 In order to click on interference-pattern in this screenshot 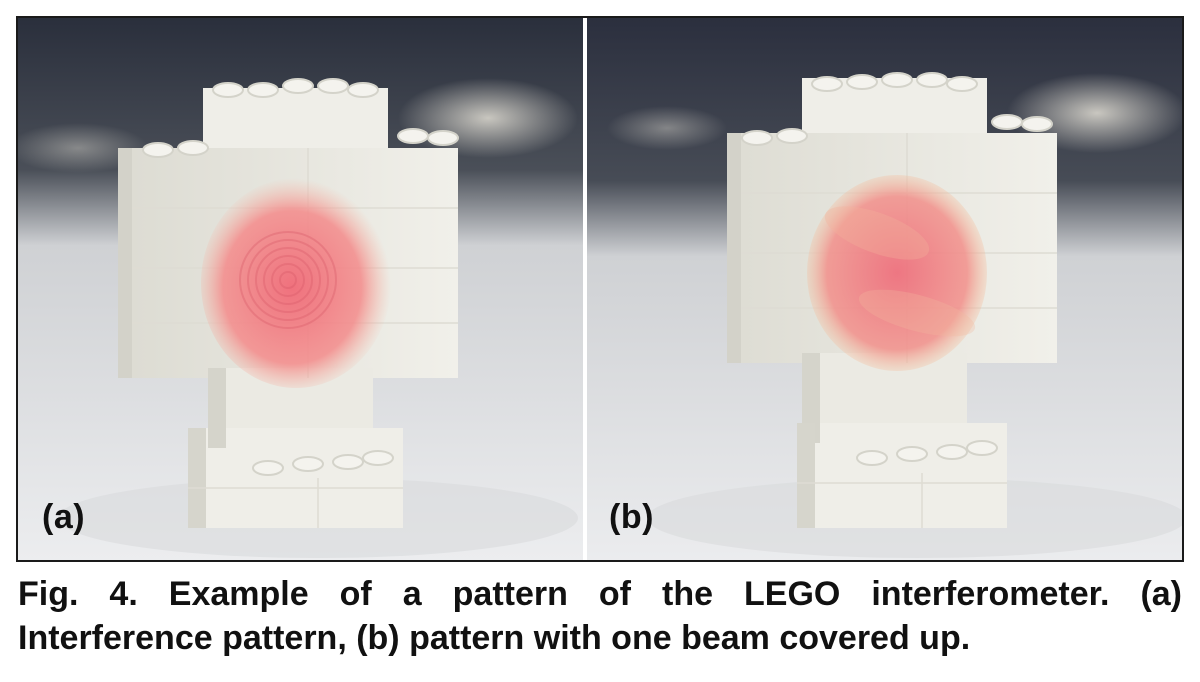, I will do `click(296, 283)`.